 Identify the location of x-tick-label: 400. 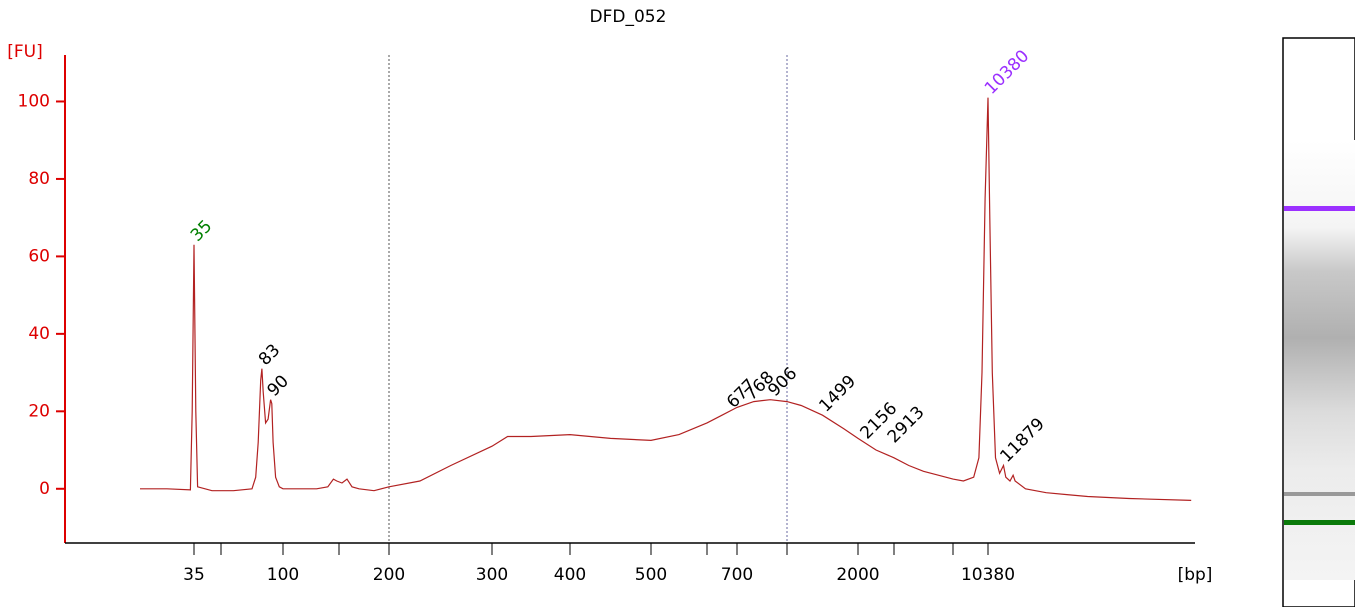
(570, 575).